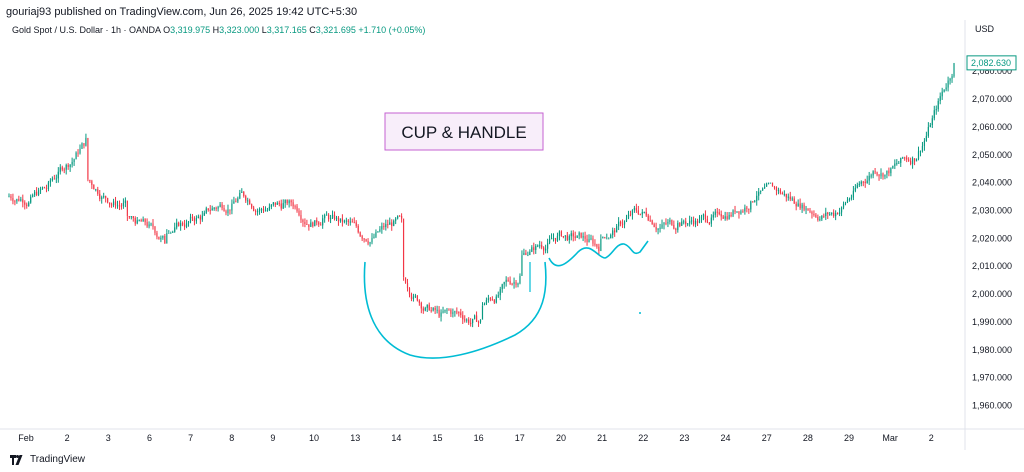  What do you see at coordinates (355, 438) in the screenshot?
I see `x-tick-label: 13` at bounding box center [355, 438].